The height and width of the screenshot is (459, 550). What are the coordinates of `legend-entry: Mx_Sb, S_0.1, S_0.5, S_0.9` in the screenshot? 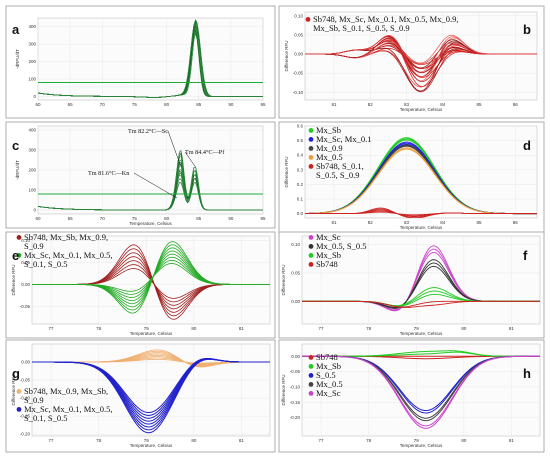 It's located at (361, 28).